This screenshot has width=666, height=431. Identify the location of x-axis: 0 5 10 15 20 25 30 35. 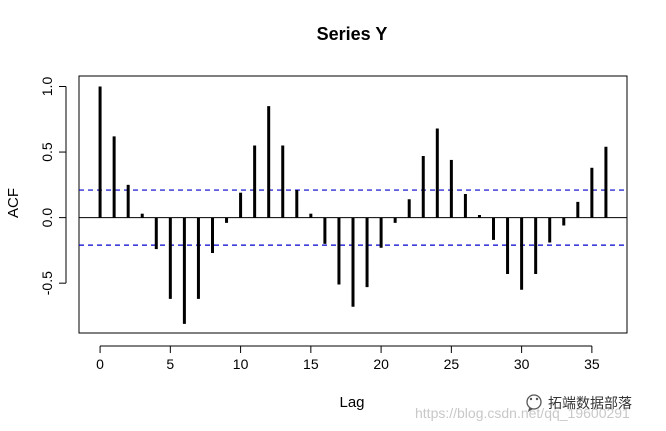
(348, 358).